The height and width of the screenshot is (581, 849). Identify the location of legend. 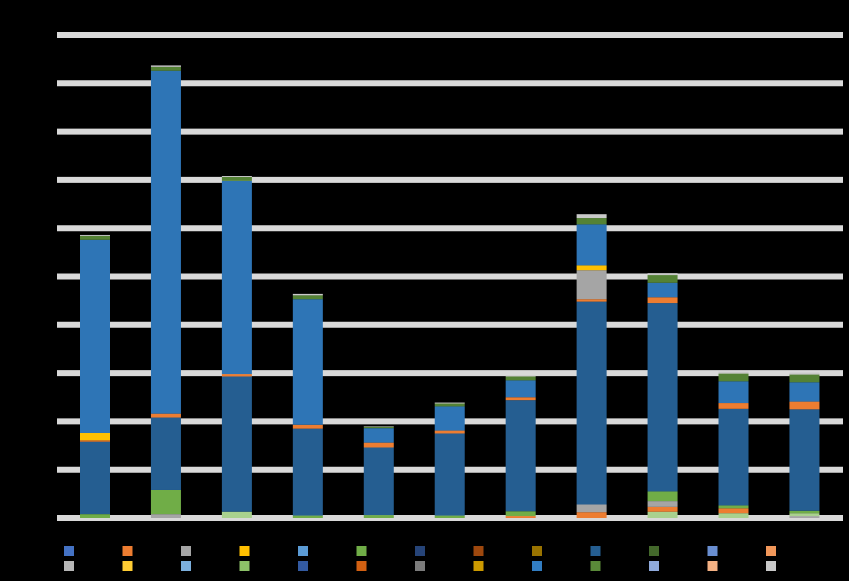
(420, 558).